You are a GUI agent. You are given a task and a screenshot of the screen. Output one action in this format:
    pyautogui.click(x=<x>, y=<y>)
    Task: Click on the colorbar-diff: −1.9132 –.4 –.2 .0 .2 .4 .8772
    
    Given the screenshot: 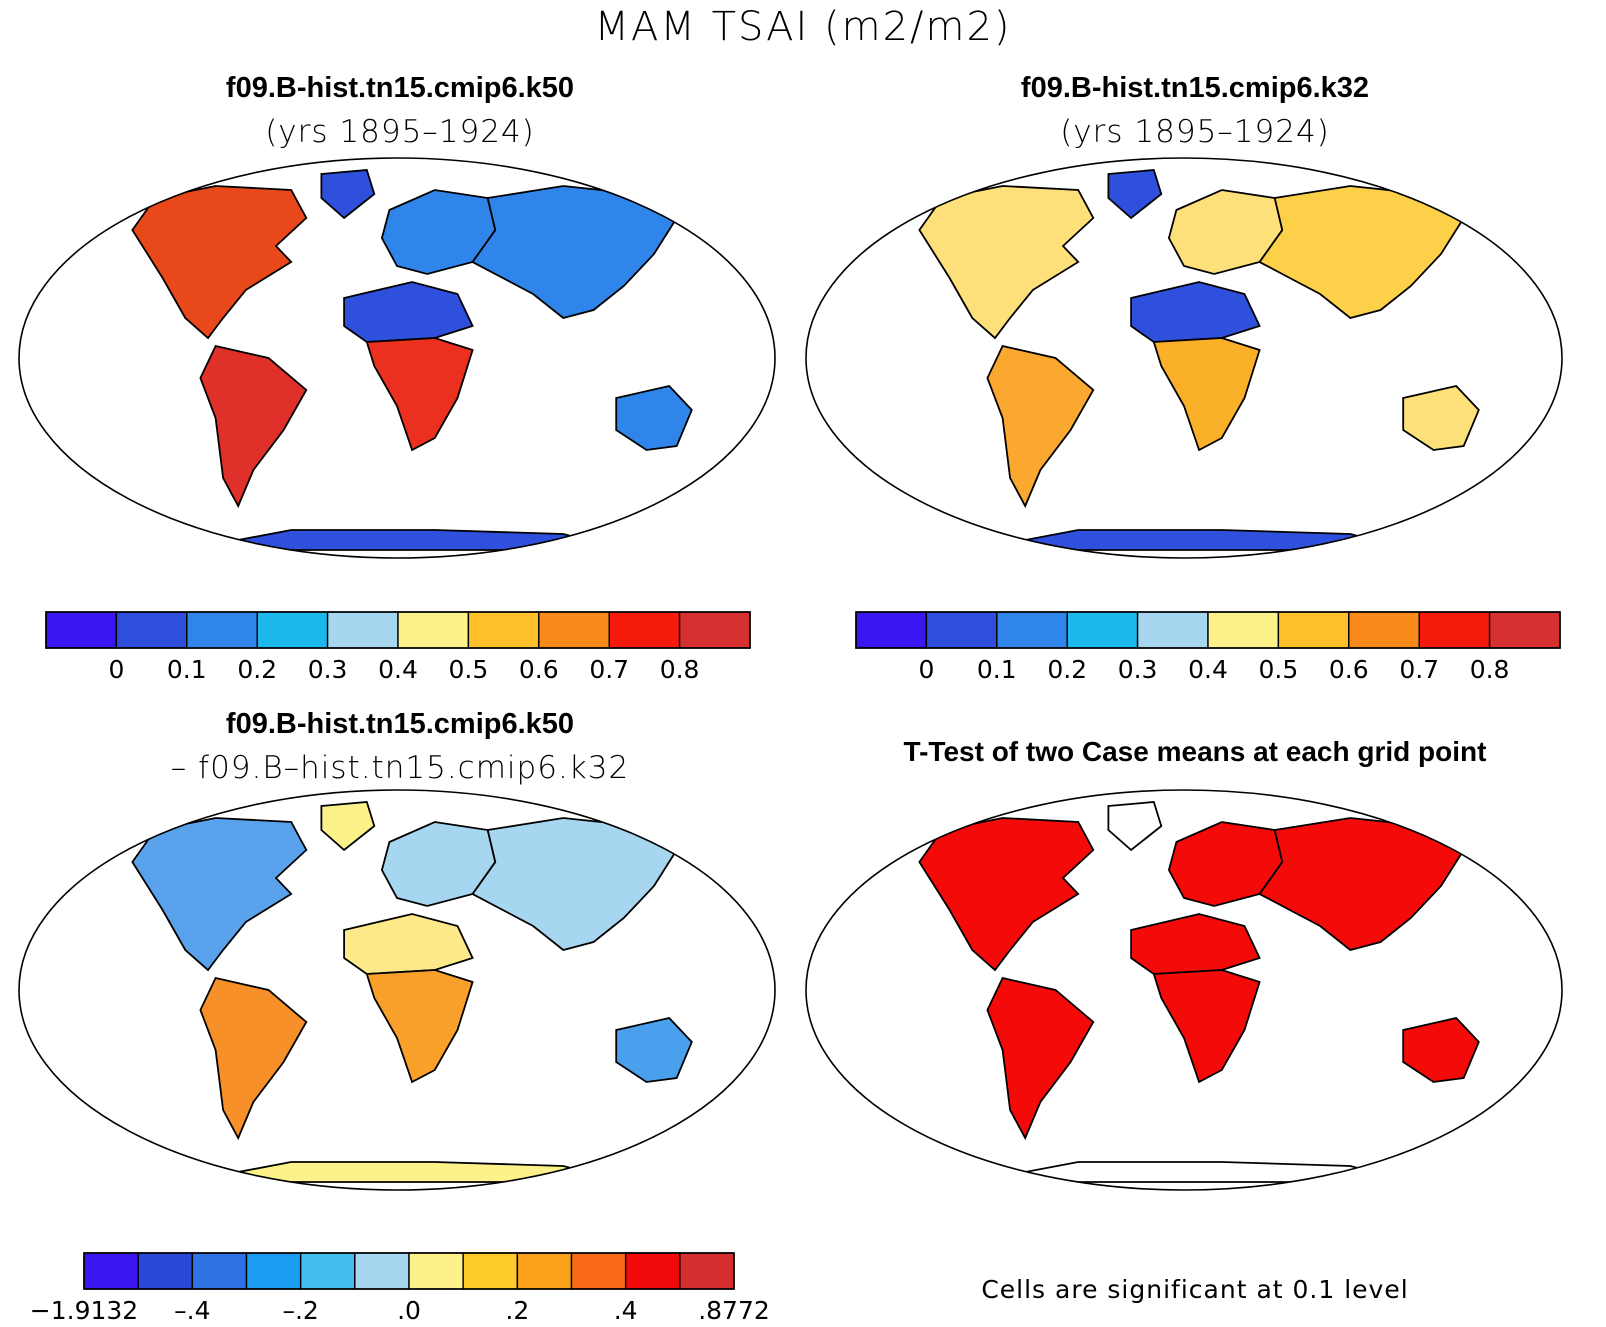 What is the action you would take?
    pyautogui.click(x=400, y=1288)
    